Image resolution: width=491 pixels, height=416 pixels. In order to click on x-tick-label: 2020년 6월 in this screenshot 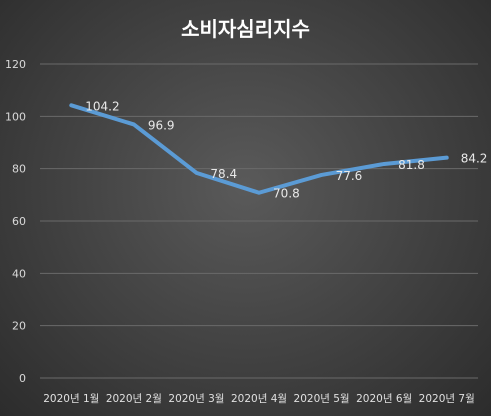, I will do `click(384, 399)`.